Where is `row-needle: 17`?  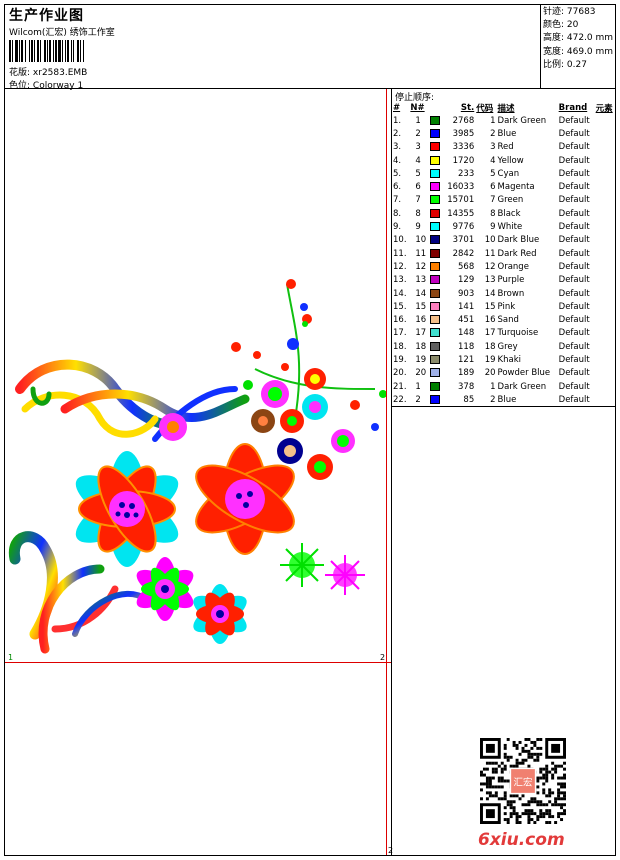
row-needle: 17 is located at coordinates (421, 333).